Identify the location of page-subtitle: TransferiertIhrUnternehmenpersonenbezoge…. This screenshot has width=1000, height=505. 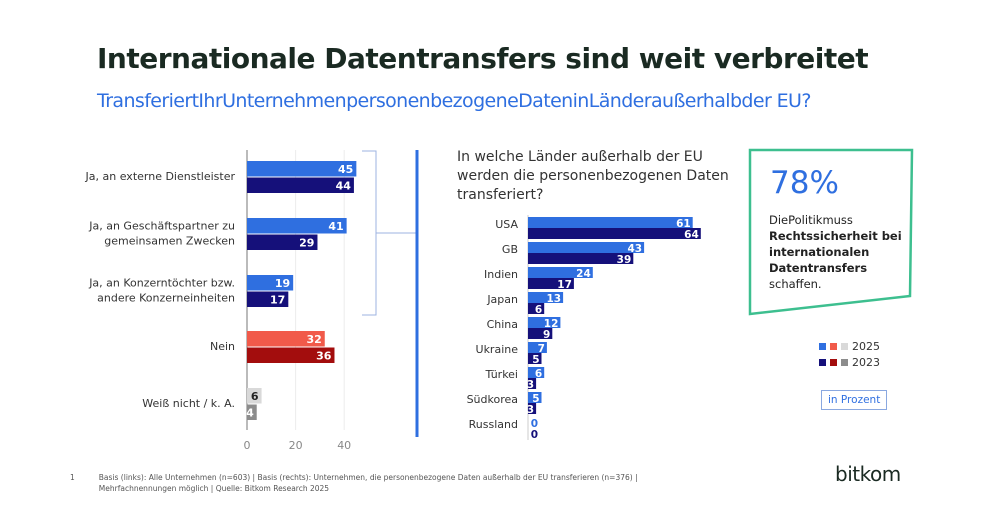
(454, 101).